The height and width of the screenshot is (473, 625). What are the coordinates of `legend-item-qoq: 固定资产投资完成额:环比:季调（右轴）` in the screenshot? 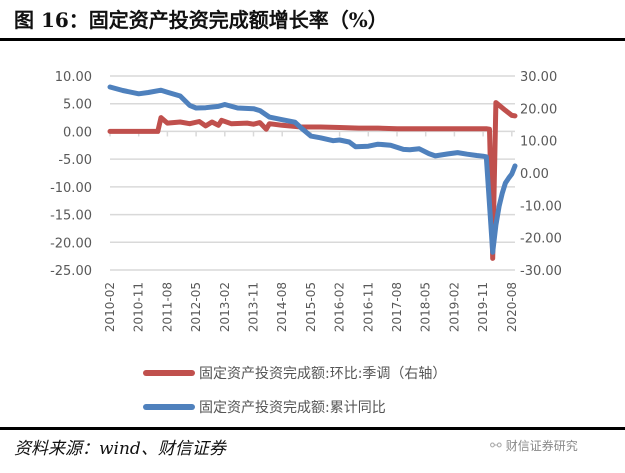 It's located at (294, 373).